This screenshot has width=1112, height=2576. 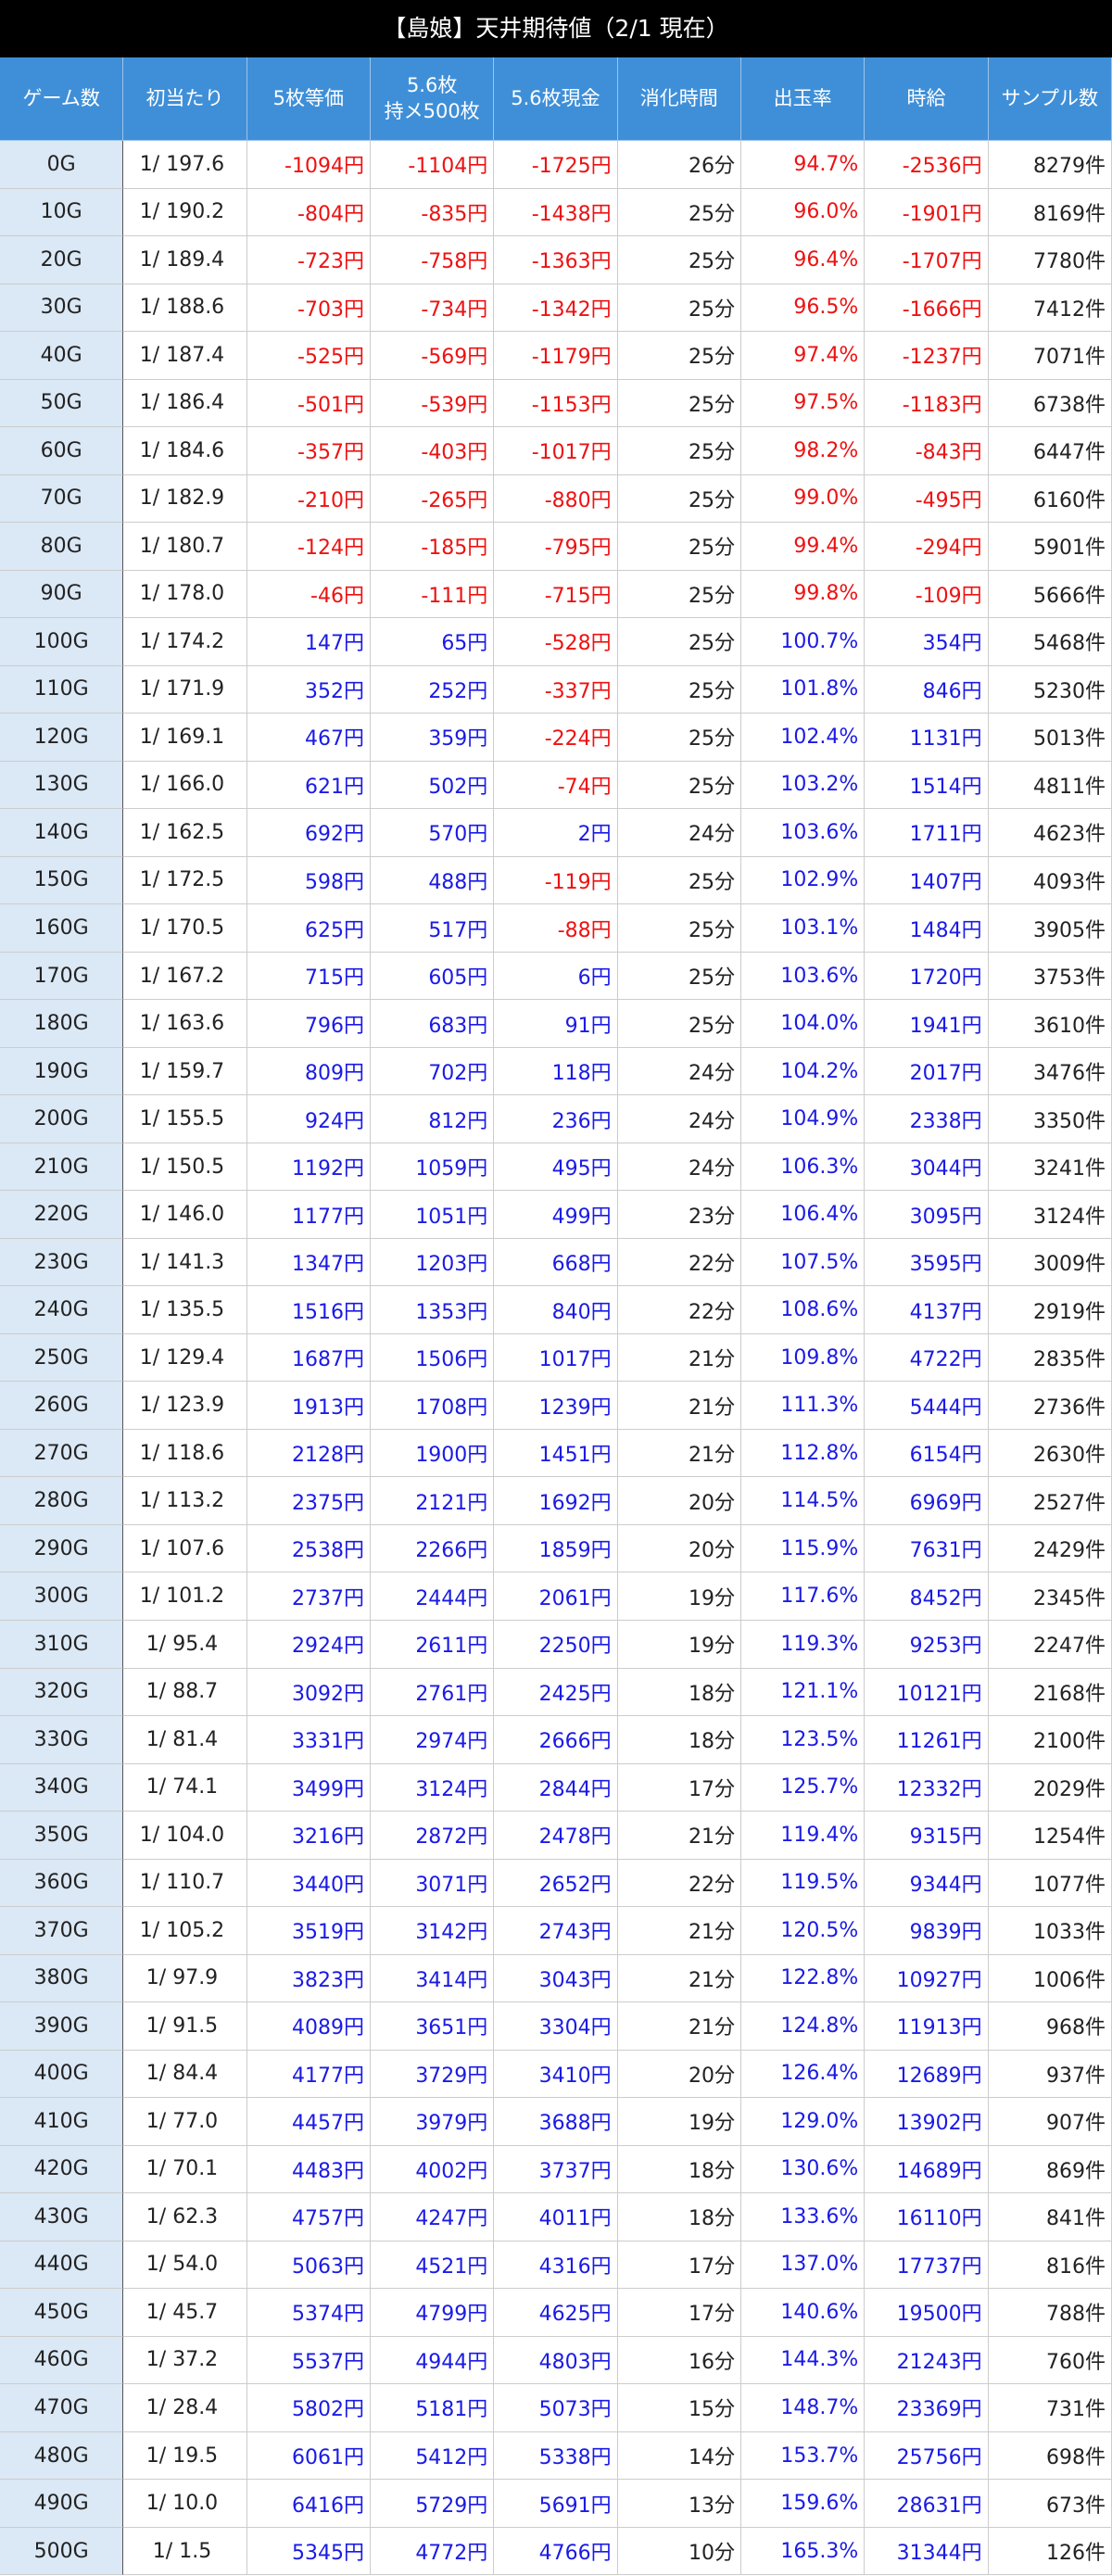 What do you see at coordinates (927, 642) in the screenshot?
I see `cell: 354円` at bounding box center [927, 642].